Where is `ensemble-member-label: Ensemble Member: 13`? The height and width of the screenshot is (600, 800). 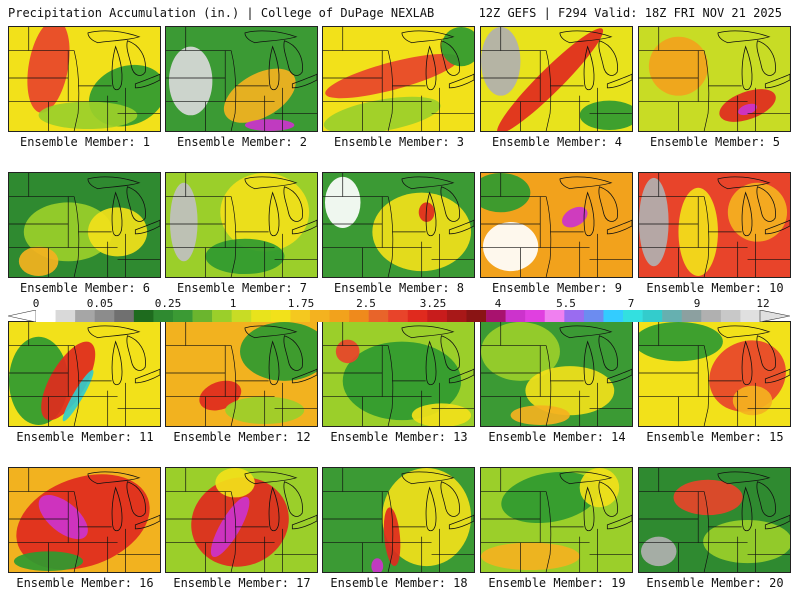 ensemble-member-label: Ensemble Member: 13 is located at coordinates (399, 437).